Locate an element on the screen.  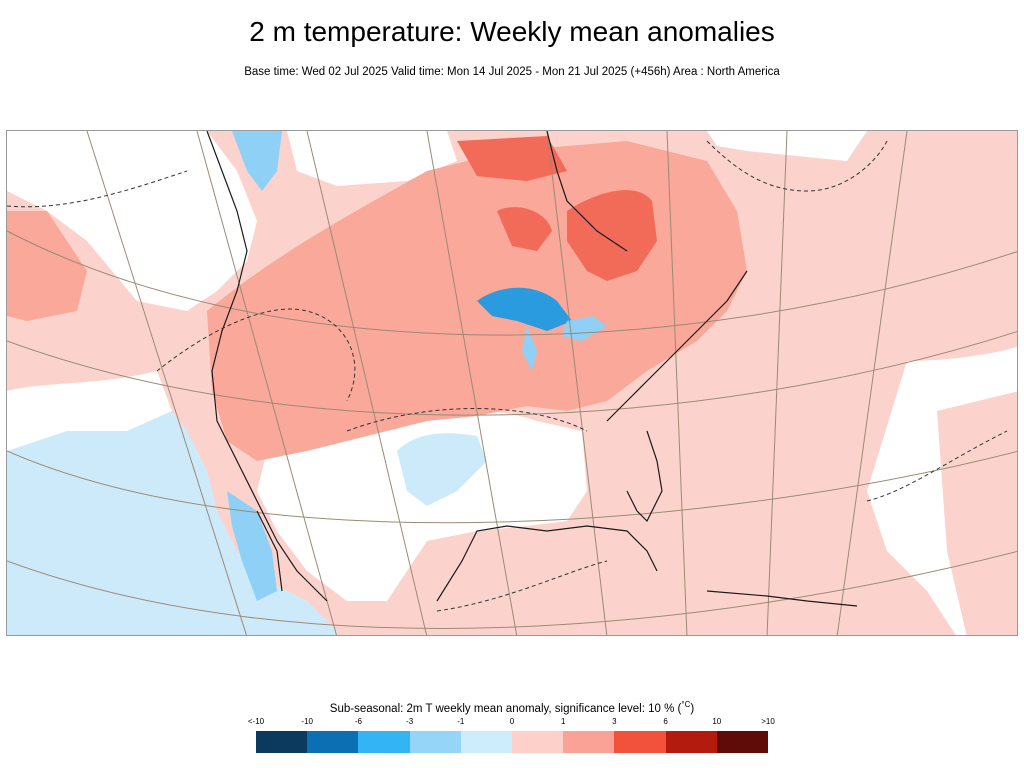
lake-erie-ontario is located at coordinates (584, 328).